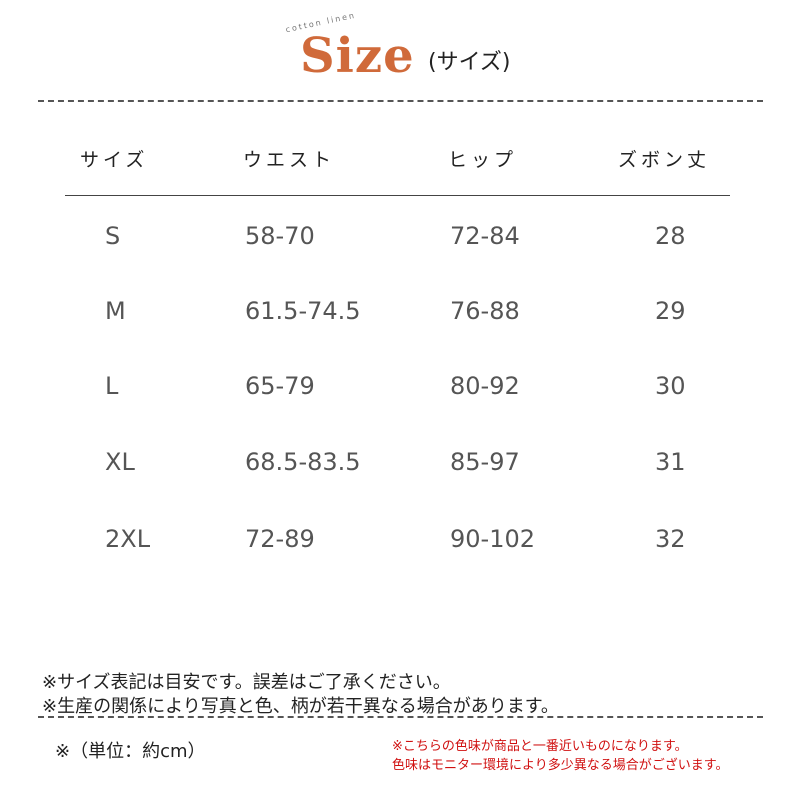 The height and width of the screenshot is (800, 800). Describe the element at coordinates (670, 236) in the screenshot. I see `table-cell: 28` at that location.